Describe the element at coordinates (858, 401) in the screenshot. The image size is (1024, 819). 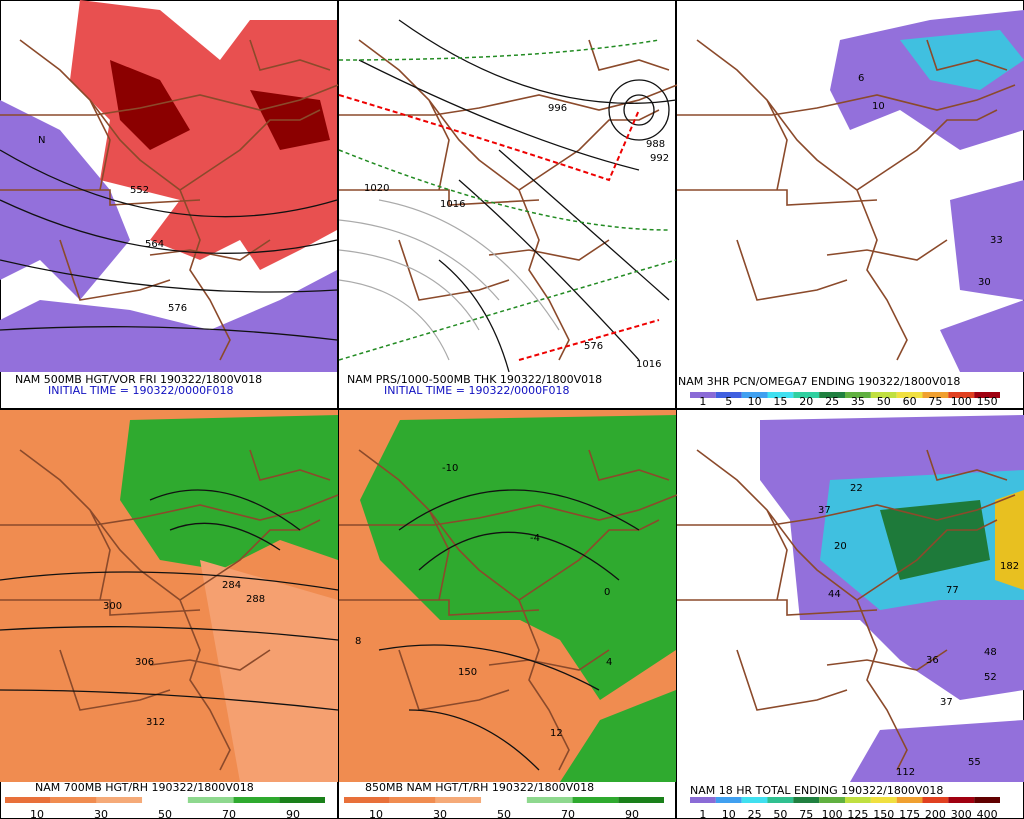
I see `legend-label: 35` at that location.